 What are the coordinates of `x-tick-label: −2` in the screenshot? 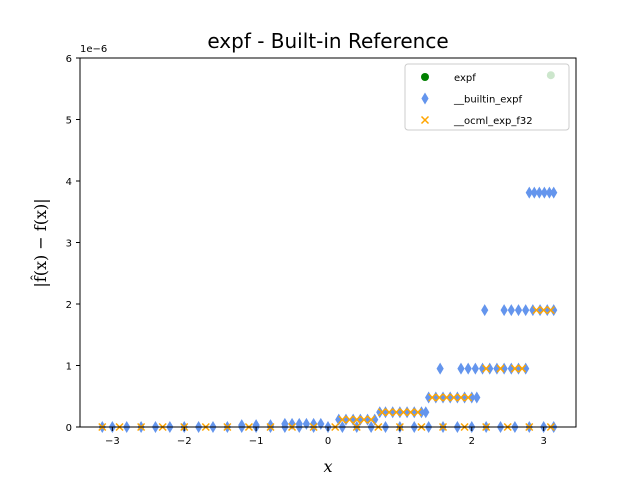 It's located at (184, 441).